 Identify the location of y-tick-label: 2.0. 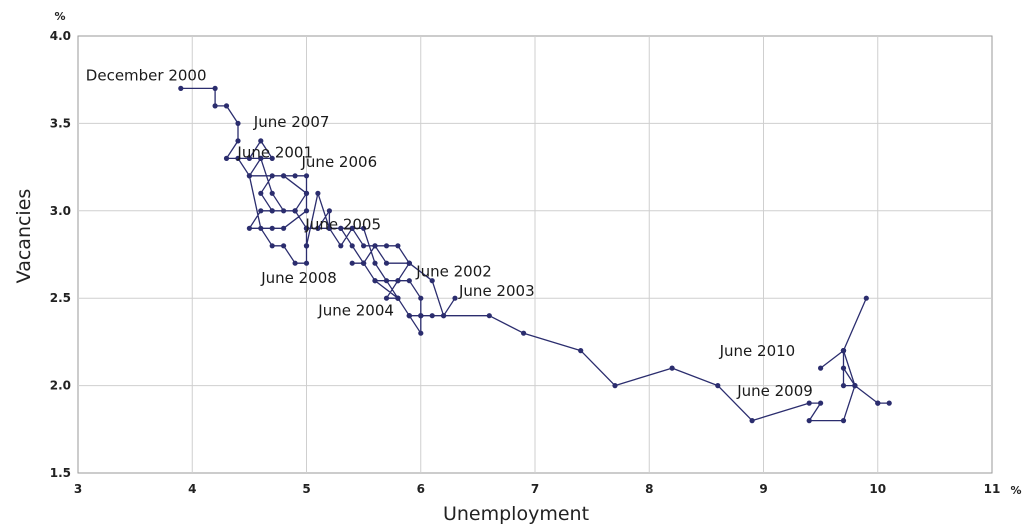
(60, 386).